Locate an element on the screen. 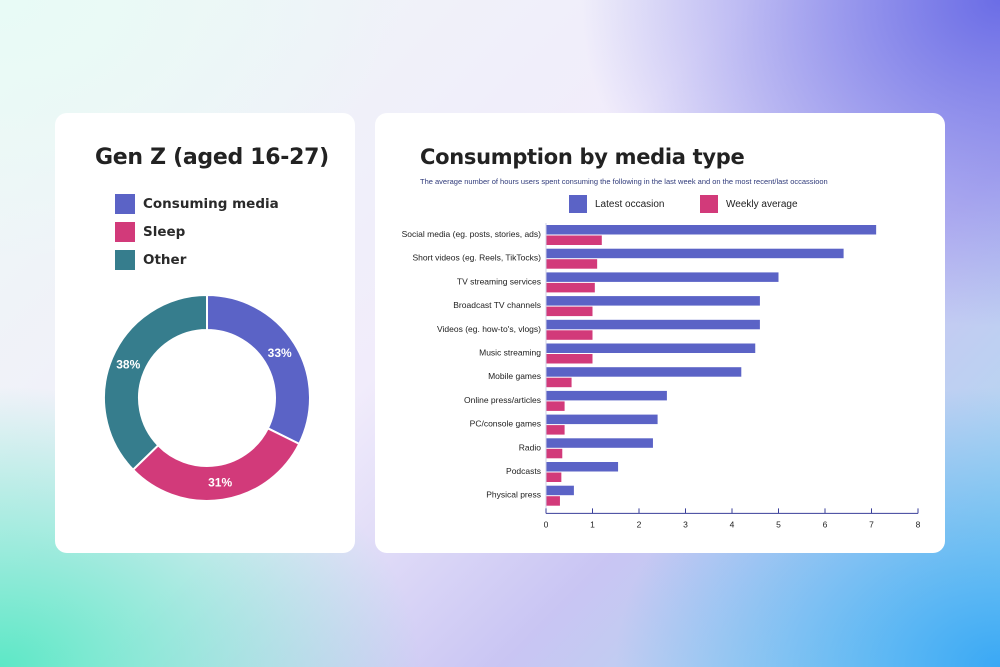  x-tick-label: 1 is located at coordinates (592, 524).